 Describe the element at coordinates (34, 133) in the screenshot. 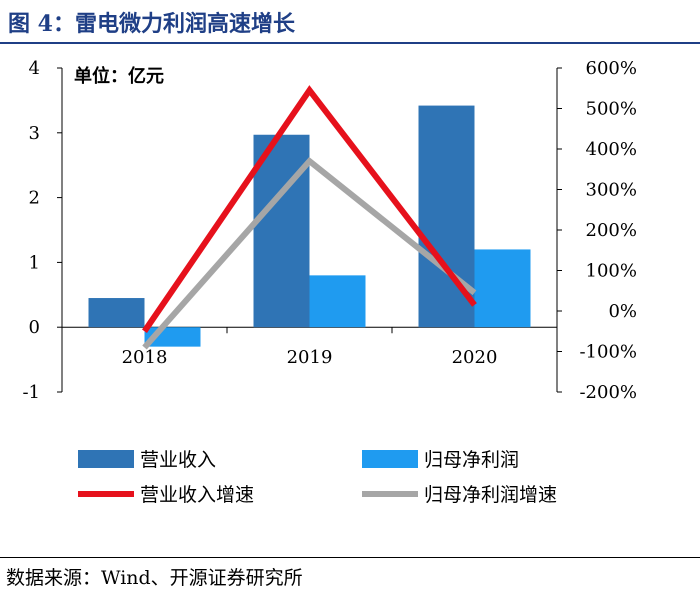

I see `left-axis-tick-label: 3` at that location.